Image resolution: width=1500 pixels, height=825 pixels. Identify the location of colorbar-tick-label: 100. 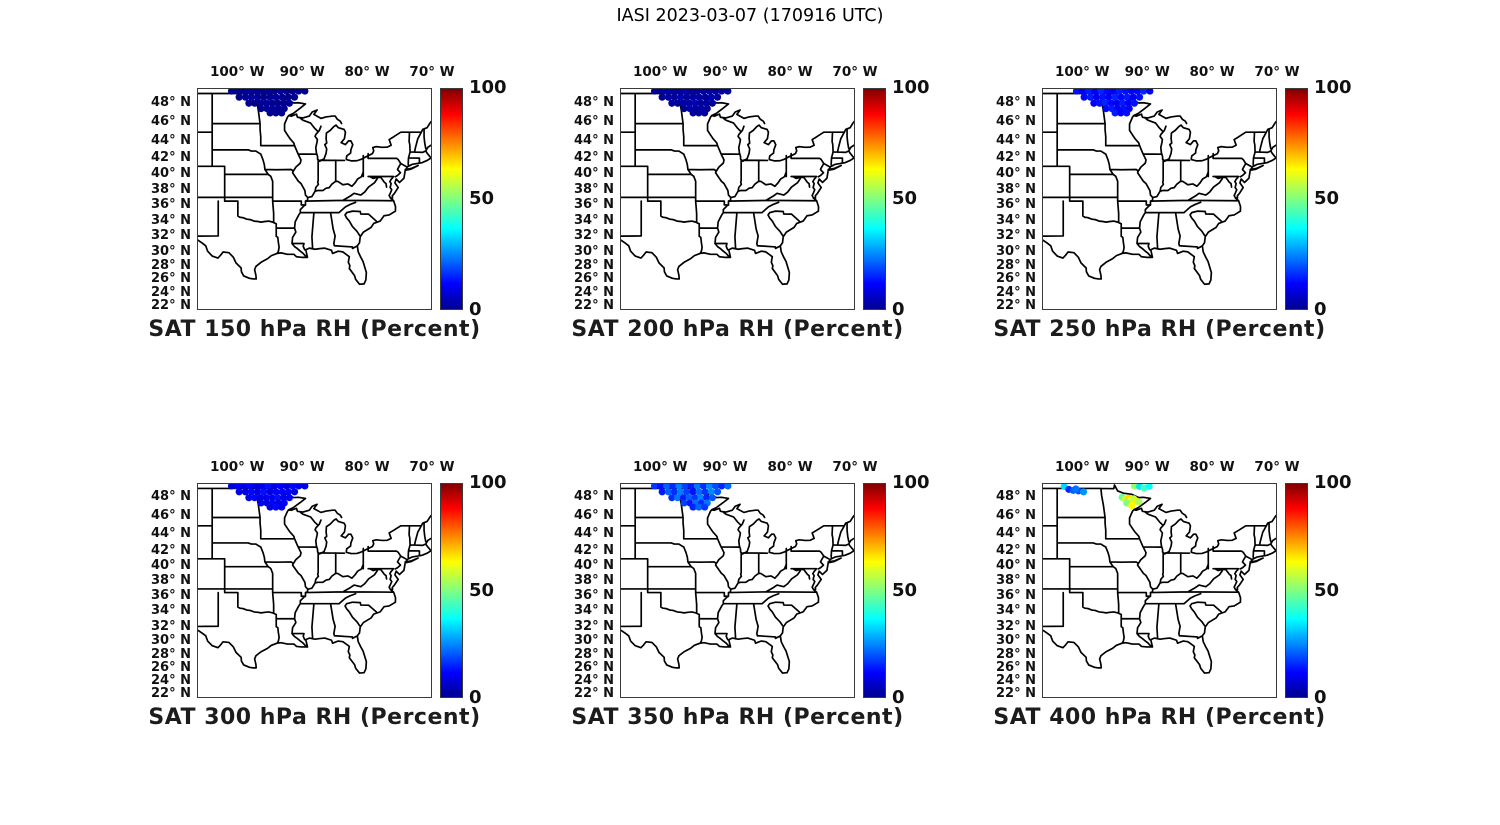
(1333, 482).